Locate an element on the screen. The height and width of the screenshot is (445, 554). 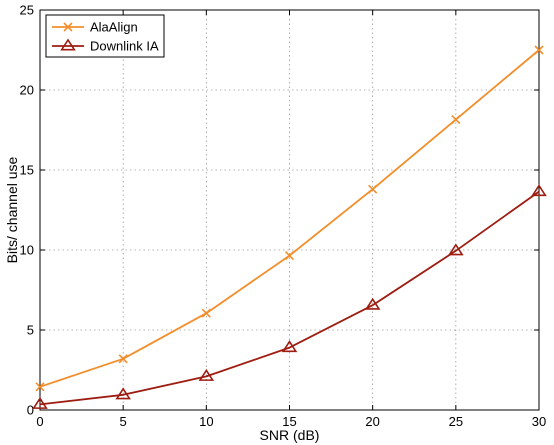
legend-marker-alaalign is located at coordinates (68, 27).